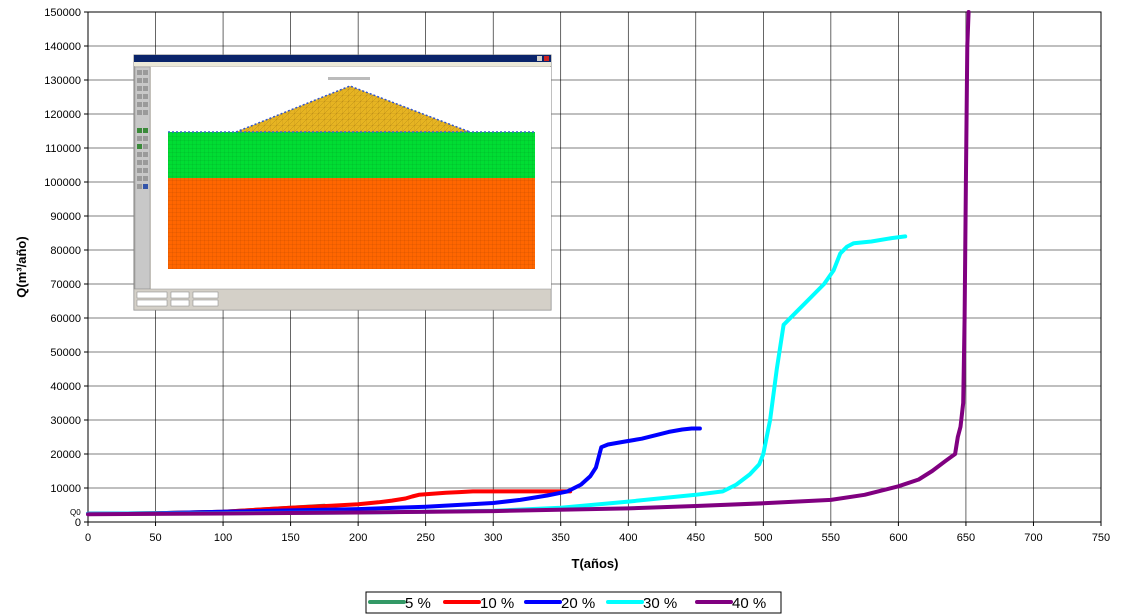 This screenshot has width=1121, height=614. What do you see at coordinates (342, 64) in the screenshot?
I see `inset-menubar` at bounding box center [342, 64].